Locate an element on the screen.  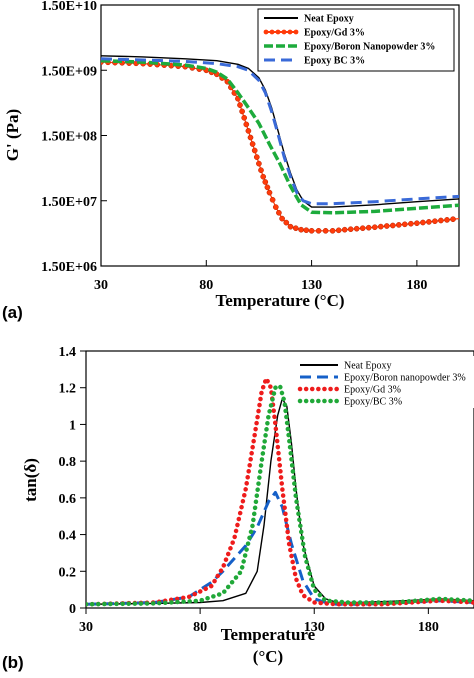
y-tick-label: 1 is located at coordinates (72, 425).